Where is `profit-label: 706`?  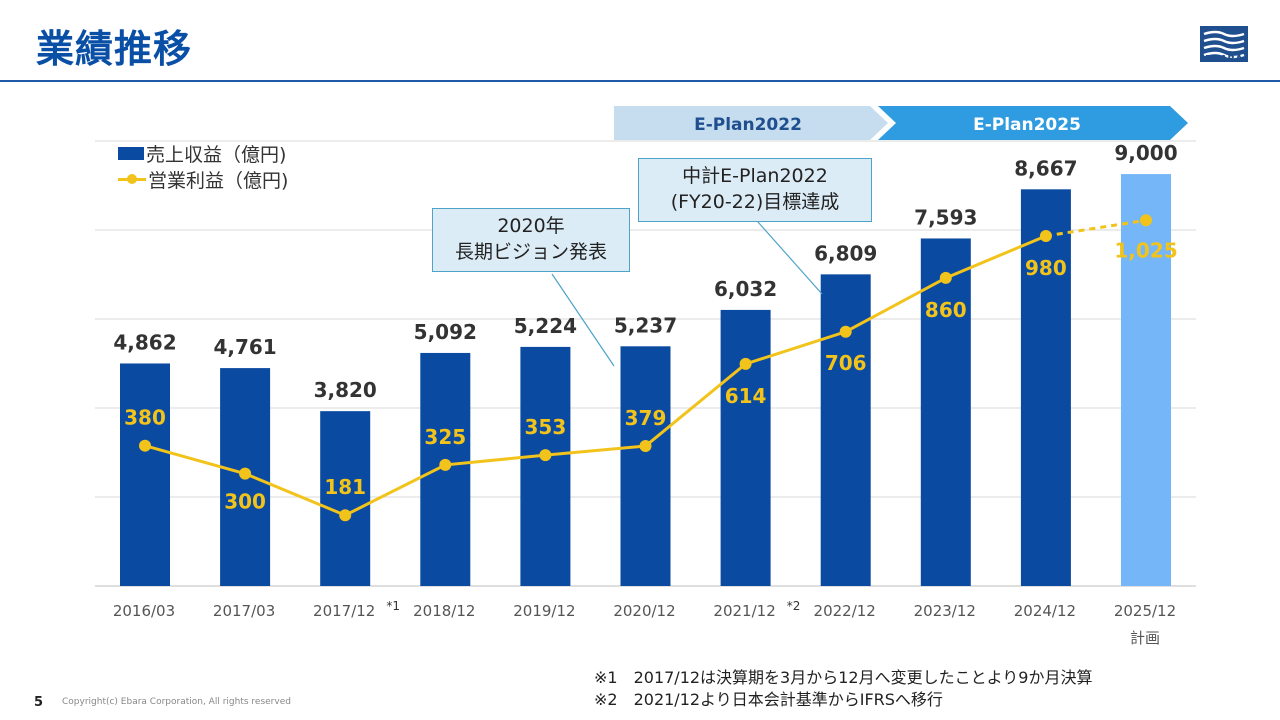
profit-label: 706 is located at coordinates (846, 363).